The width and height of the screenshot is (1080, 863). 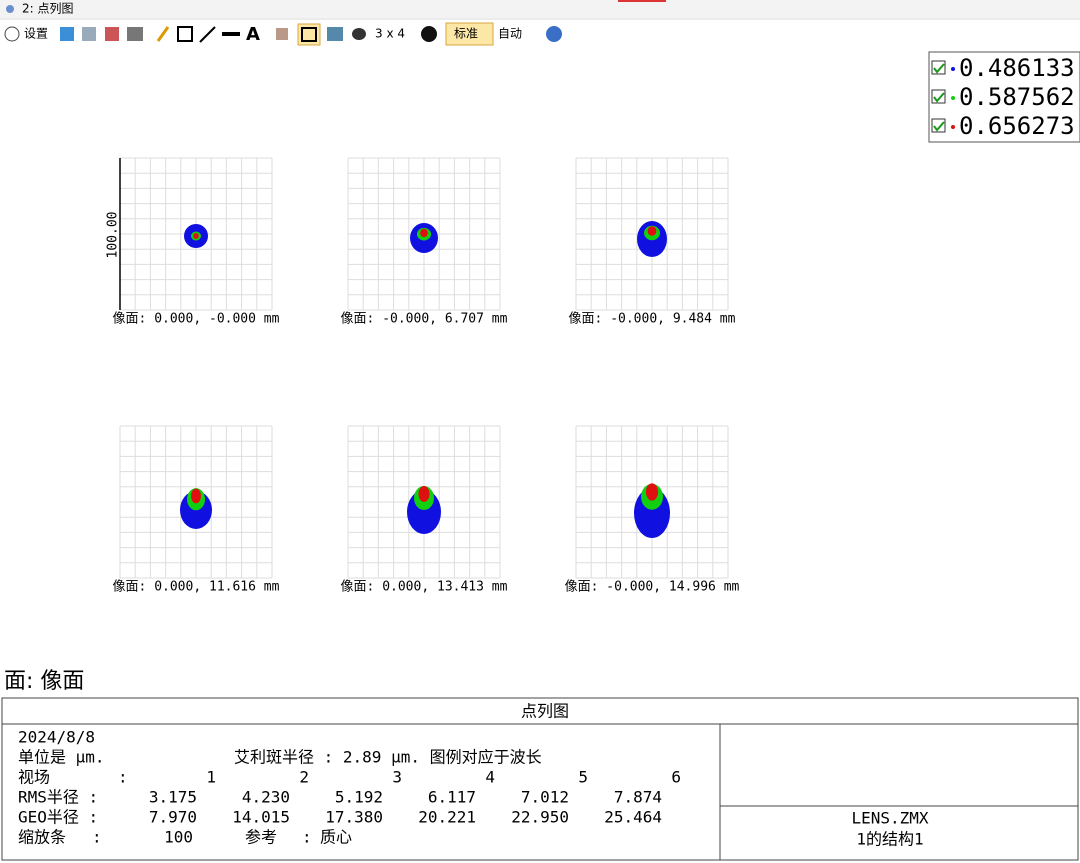 What do you see at coordinates (390, 34) in the screenshot?
I see `layout-dropdown: 3 x 4` at bounding box center [390, 34].